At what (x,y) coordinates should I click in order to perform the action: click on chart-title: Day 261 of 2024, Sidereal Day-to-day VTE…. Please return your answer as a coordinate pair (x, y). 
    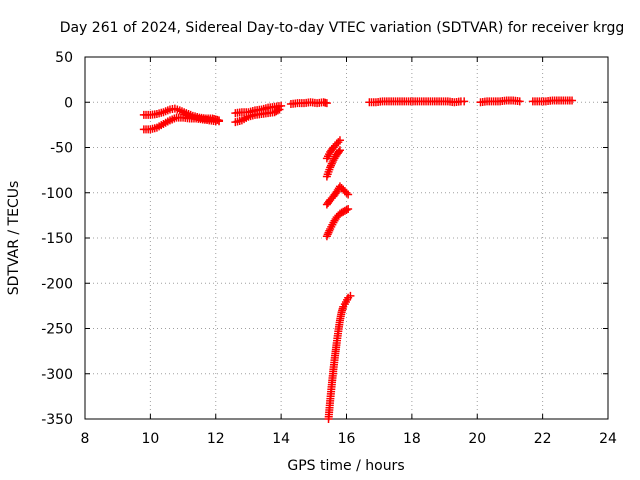
    Looking at the image, I should click on (342, 28).